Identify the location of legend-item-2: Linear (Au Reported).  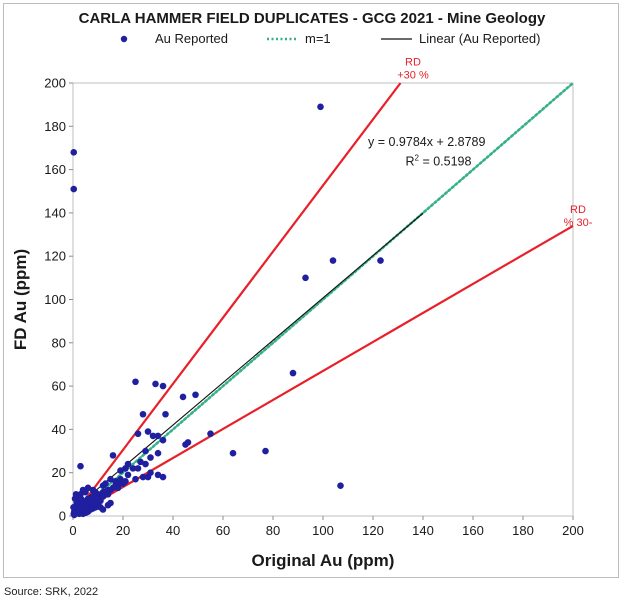
(460, 38).